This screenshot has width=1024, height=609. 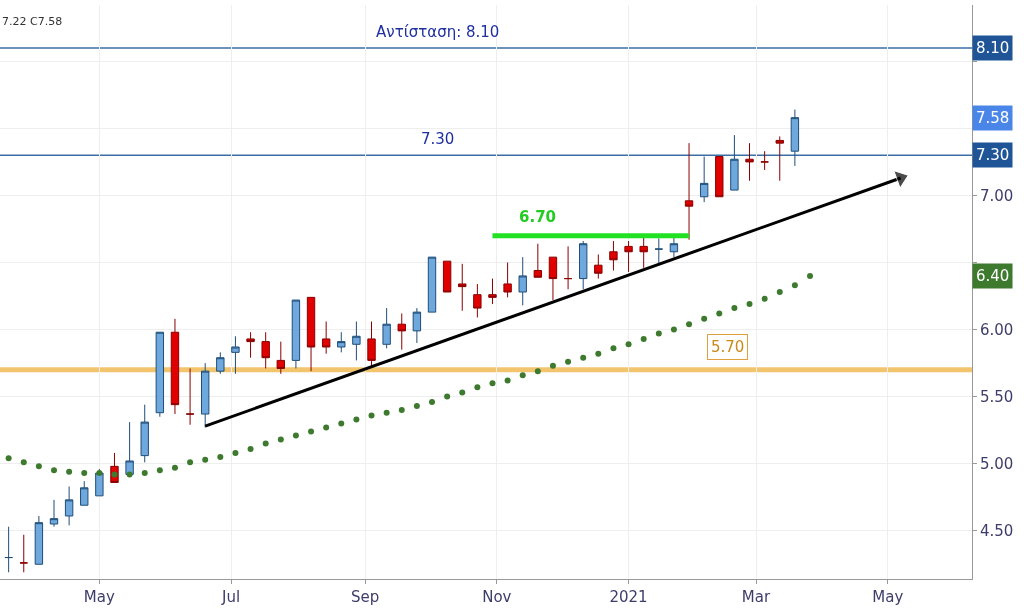 I want to click on annotation: 6.40, so click(x=993, y=276).